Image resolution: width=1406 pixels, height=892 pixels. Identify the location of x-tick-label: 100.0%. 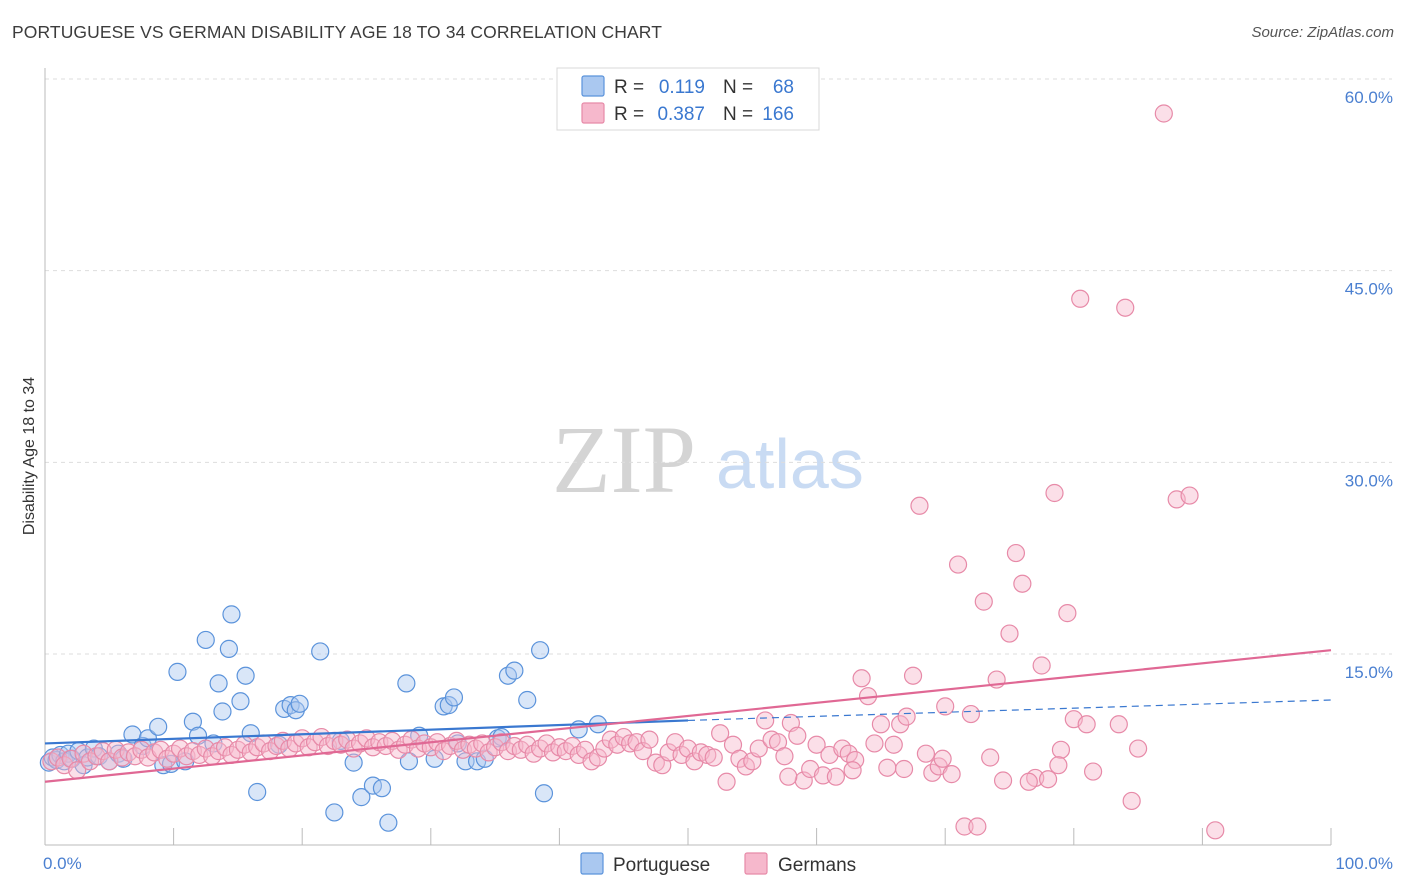
(1364, 863).